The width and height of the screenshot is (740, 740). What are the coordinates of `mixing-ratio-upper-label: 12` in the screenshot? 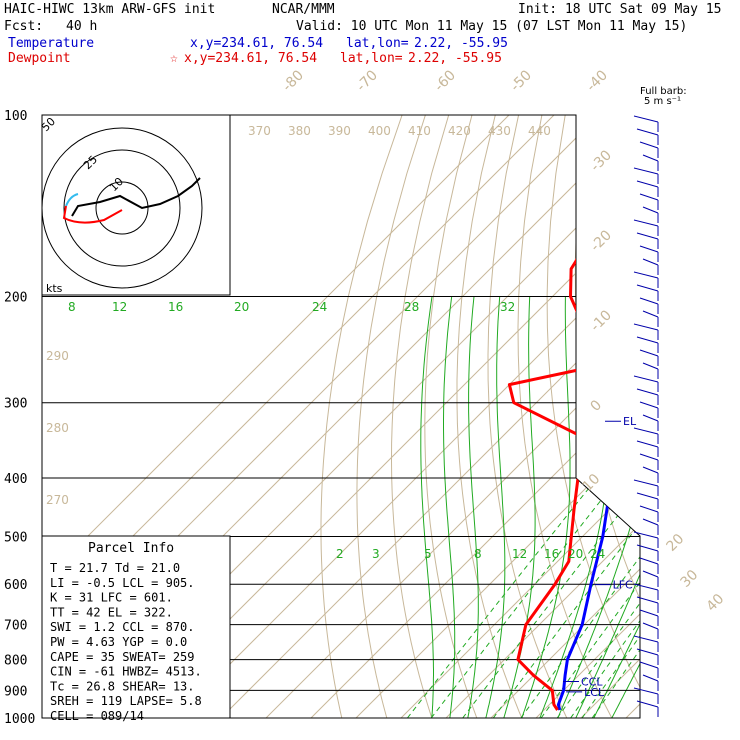 It's located at (119, 307).